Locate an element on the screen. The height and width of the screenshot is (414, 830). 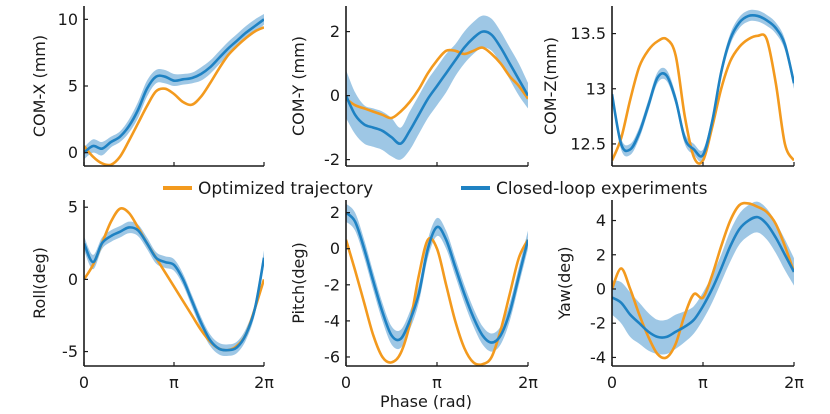
y-axis-label: COM-Z(mm) is located at coordinates (550, 86).